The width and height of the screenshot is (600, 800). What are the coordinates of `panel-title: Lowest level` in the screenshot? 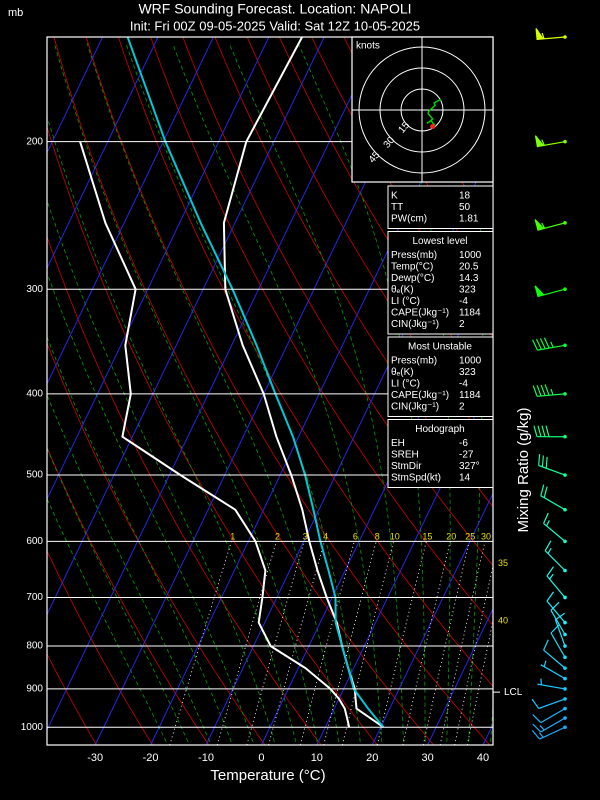 It's located at (439, 241).